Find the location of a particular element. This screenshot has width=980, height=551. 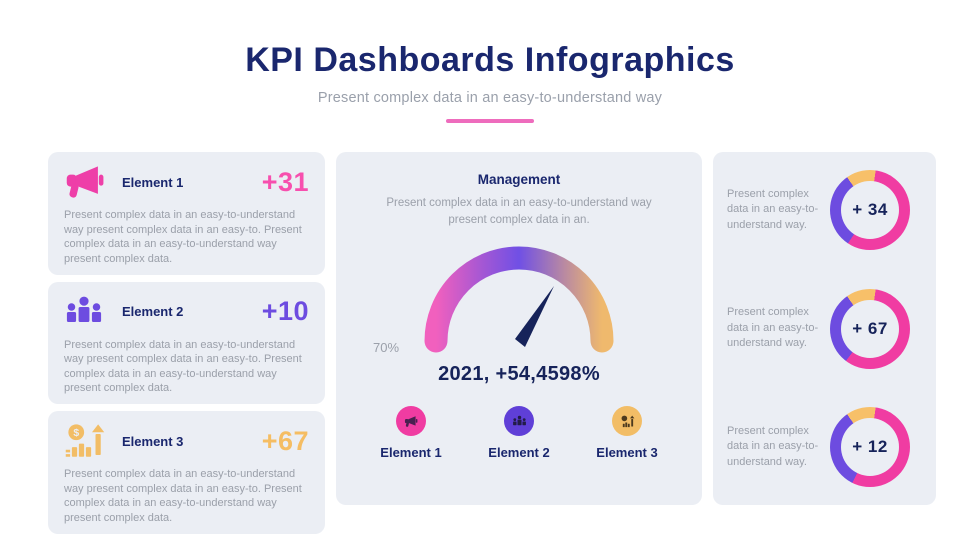

finance-icon: $ is located at coordinates (87, 441).